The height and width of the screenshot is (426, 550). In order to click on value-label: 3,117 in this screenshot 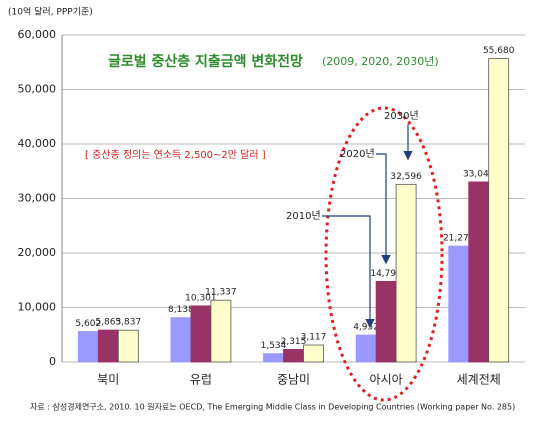, I will do `click(314, 338)`.